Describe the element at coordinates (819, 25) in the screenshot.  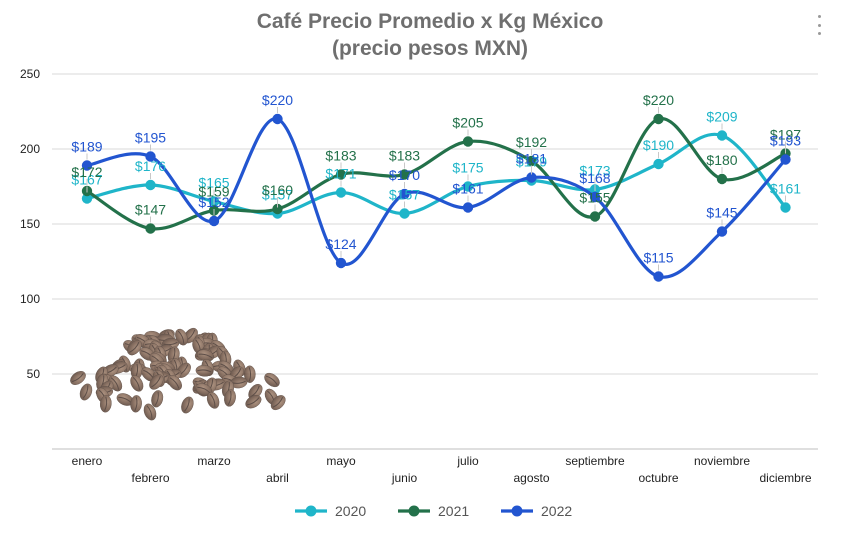
I see `more-vertical-icon` at that location.